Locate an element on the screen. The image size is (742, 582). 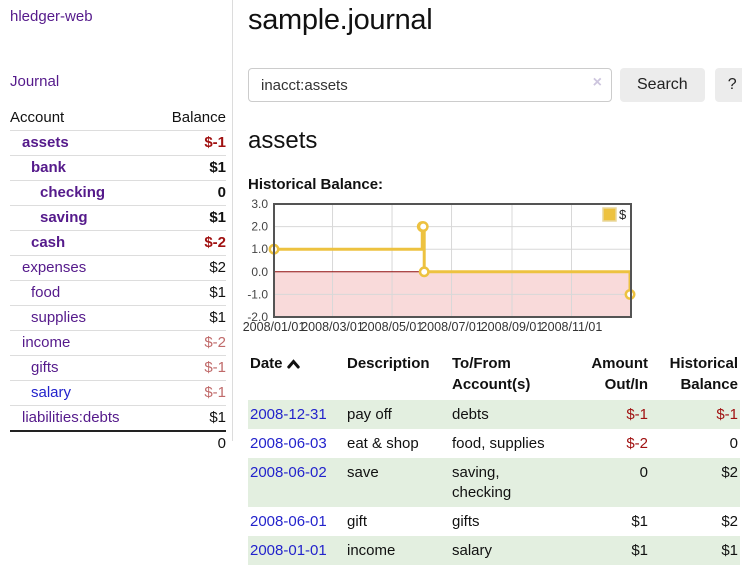
transaction-date-link: 2008-01-01 is located at coordinates (288, 550).